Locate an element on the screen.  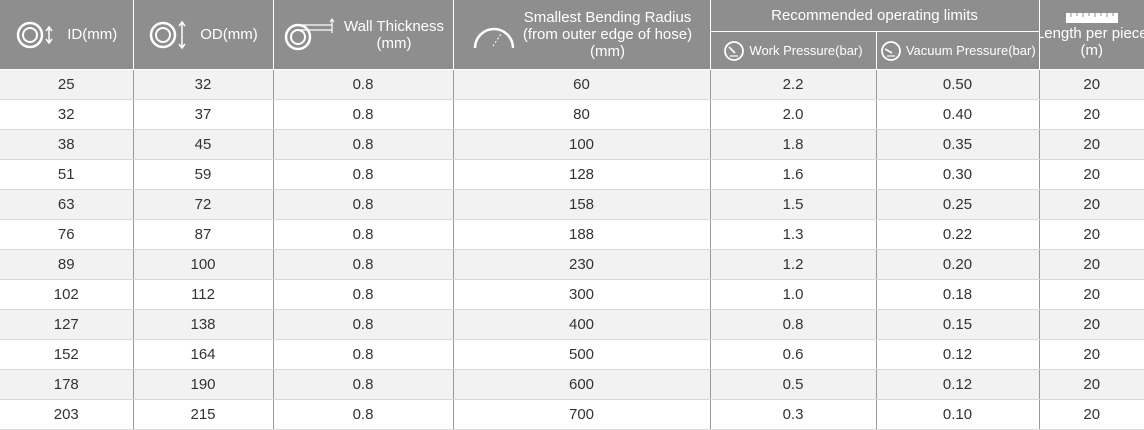
col-header-wall-thickness: Wall Thickness (mm) is located at coordinates (363, 35).